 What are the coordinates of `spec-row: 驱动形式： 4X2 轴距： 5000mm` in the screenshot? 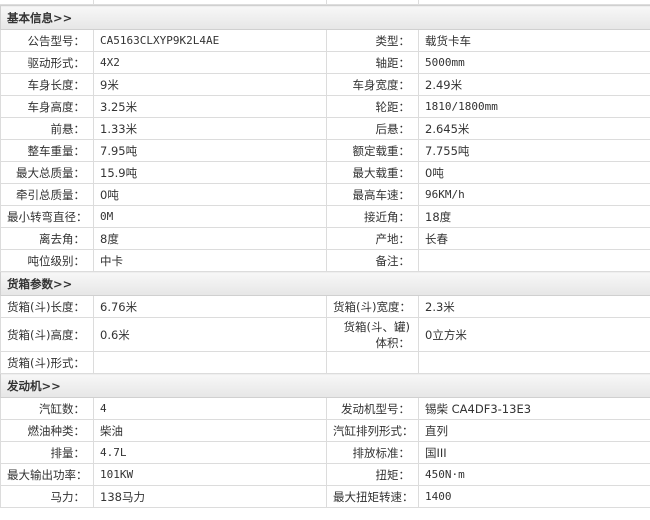 It's located at (325, 62).